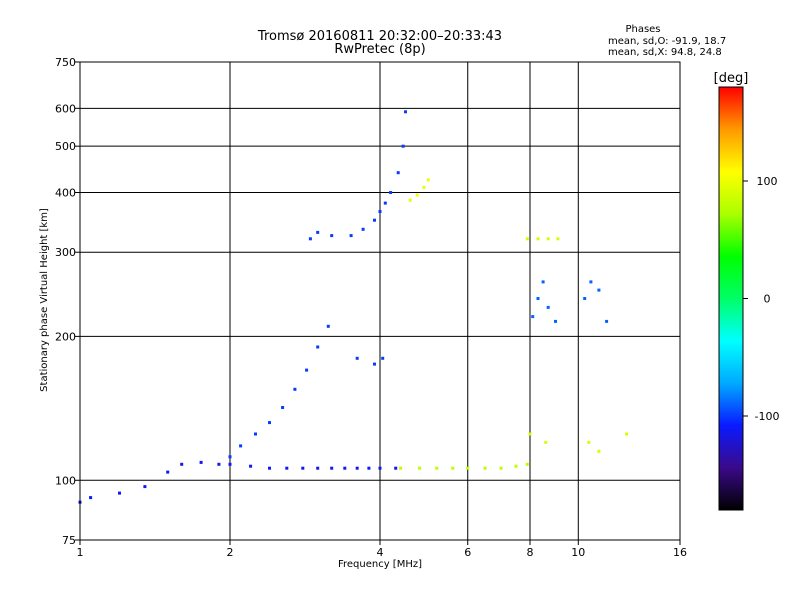 Image resolution: width=800 pixels, height=600 pixels. Describe the element at coordinates (731, 298) in the screenshot. I see `colorbar-gradient` at that location.